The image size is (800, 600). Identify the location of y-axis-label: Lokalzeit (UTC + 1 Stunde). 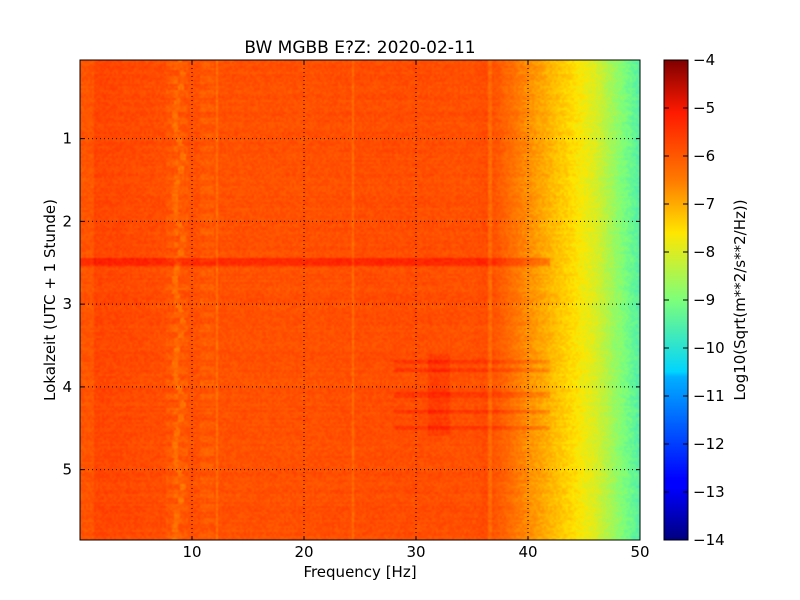
(50, 300).